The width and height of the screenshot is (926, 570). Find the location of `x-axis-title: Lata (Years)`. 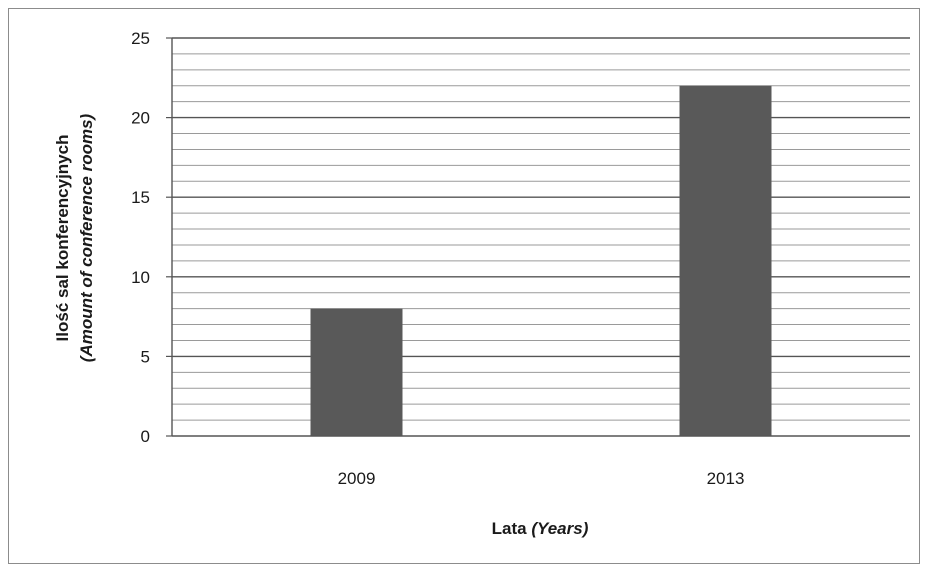

x-axis-title: Lata (Years) is located at coordinates (540, 528).